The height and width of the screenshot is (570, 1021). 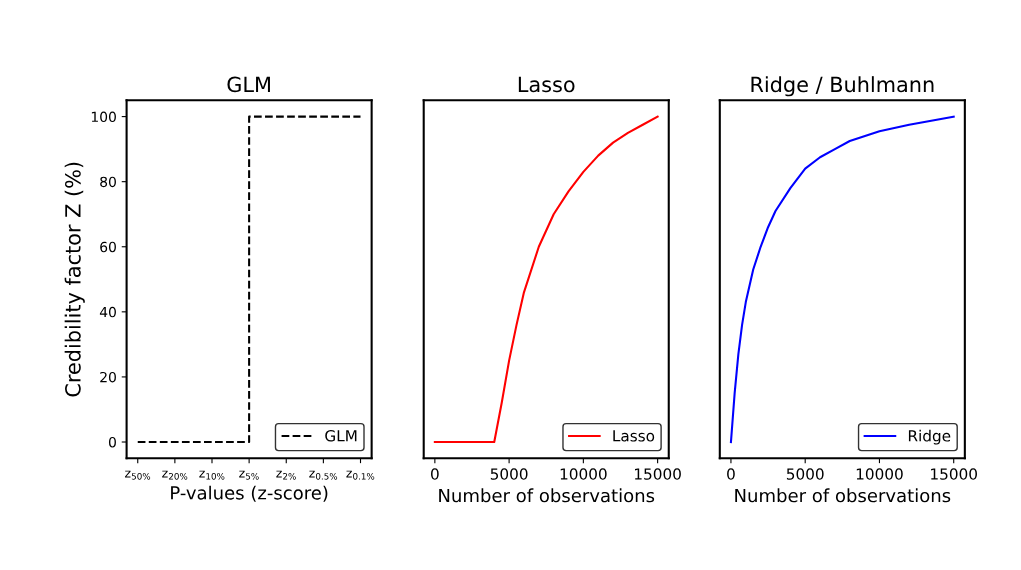 What do you see at coordinates (74, 279) in the screenshot?
I see `y-axis-title: Credibility factor Z (%)` at bounding box center [74, 279].